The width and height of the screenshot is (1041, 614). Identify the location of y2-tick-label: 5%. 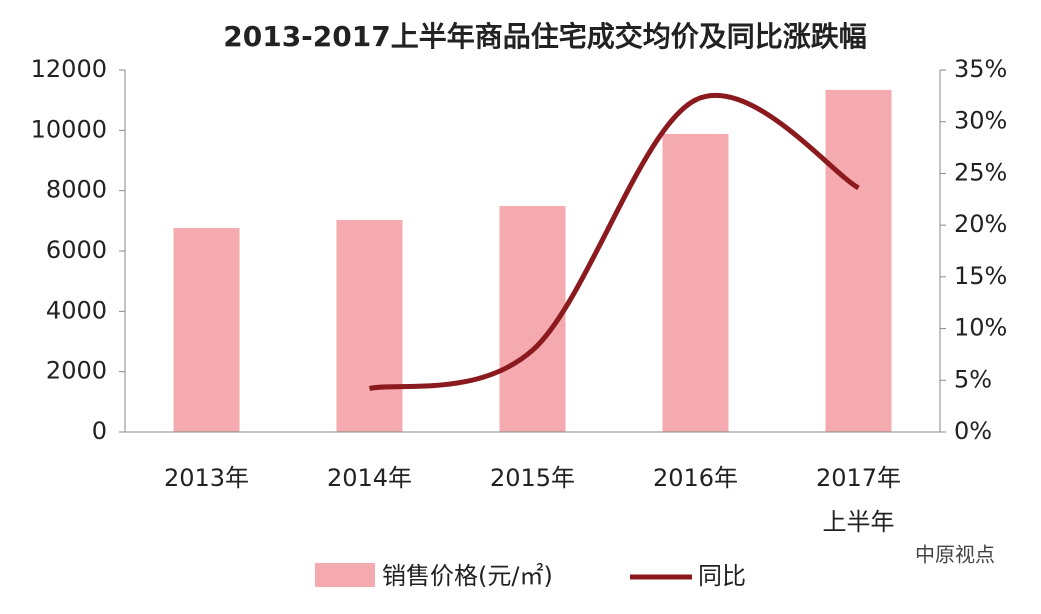
(973, 379).